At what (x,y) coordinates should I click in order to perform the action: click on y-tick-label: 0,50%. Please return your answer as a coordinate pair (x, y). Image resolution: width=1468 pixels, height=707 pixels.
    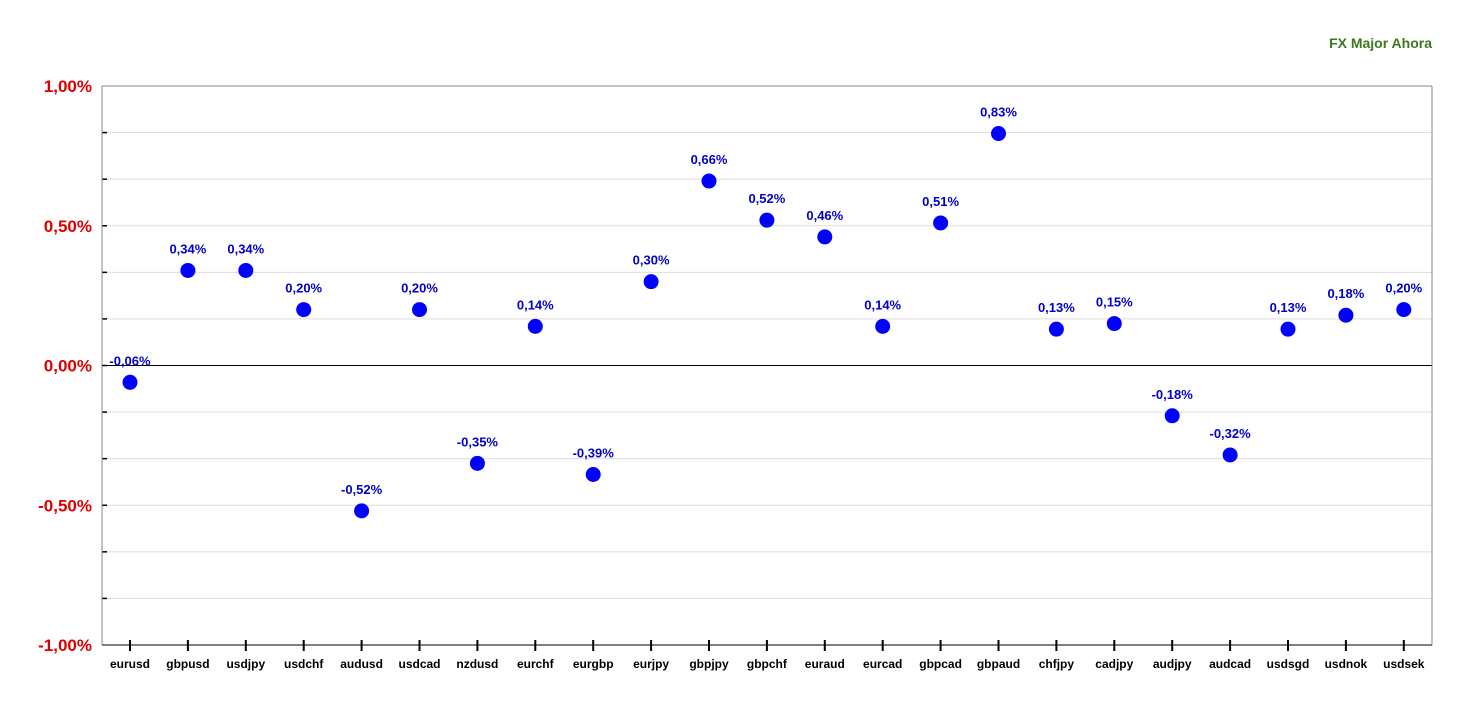
    Looking at the image, I should click on (68, 226).